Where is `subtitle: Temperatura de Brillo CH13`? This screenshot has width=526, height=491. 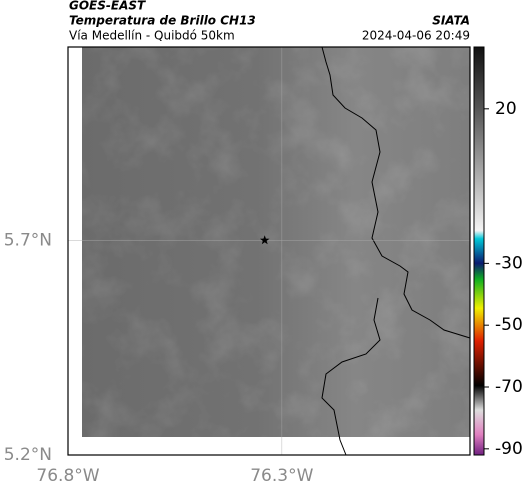 subtitle: Temperatura de Brillo CH13 is located at coordinates (162, 21).